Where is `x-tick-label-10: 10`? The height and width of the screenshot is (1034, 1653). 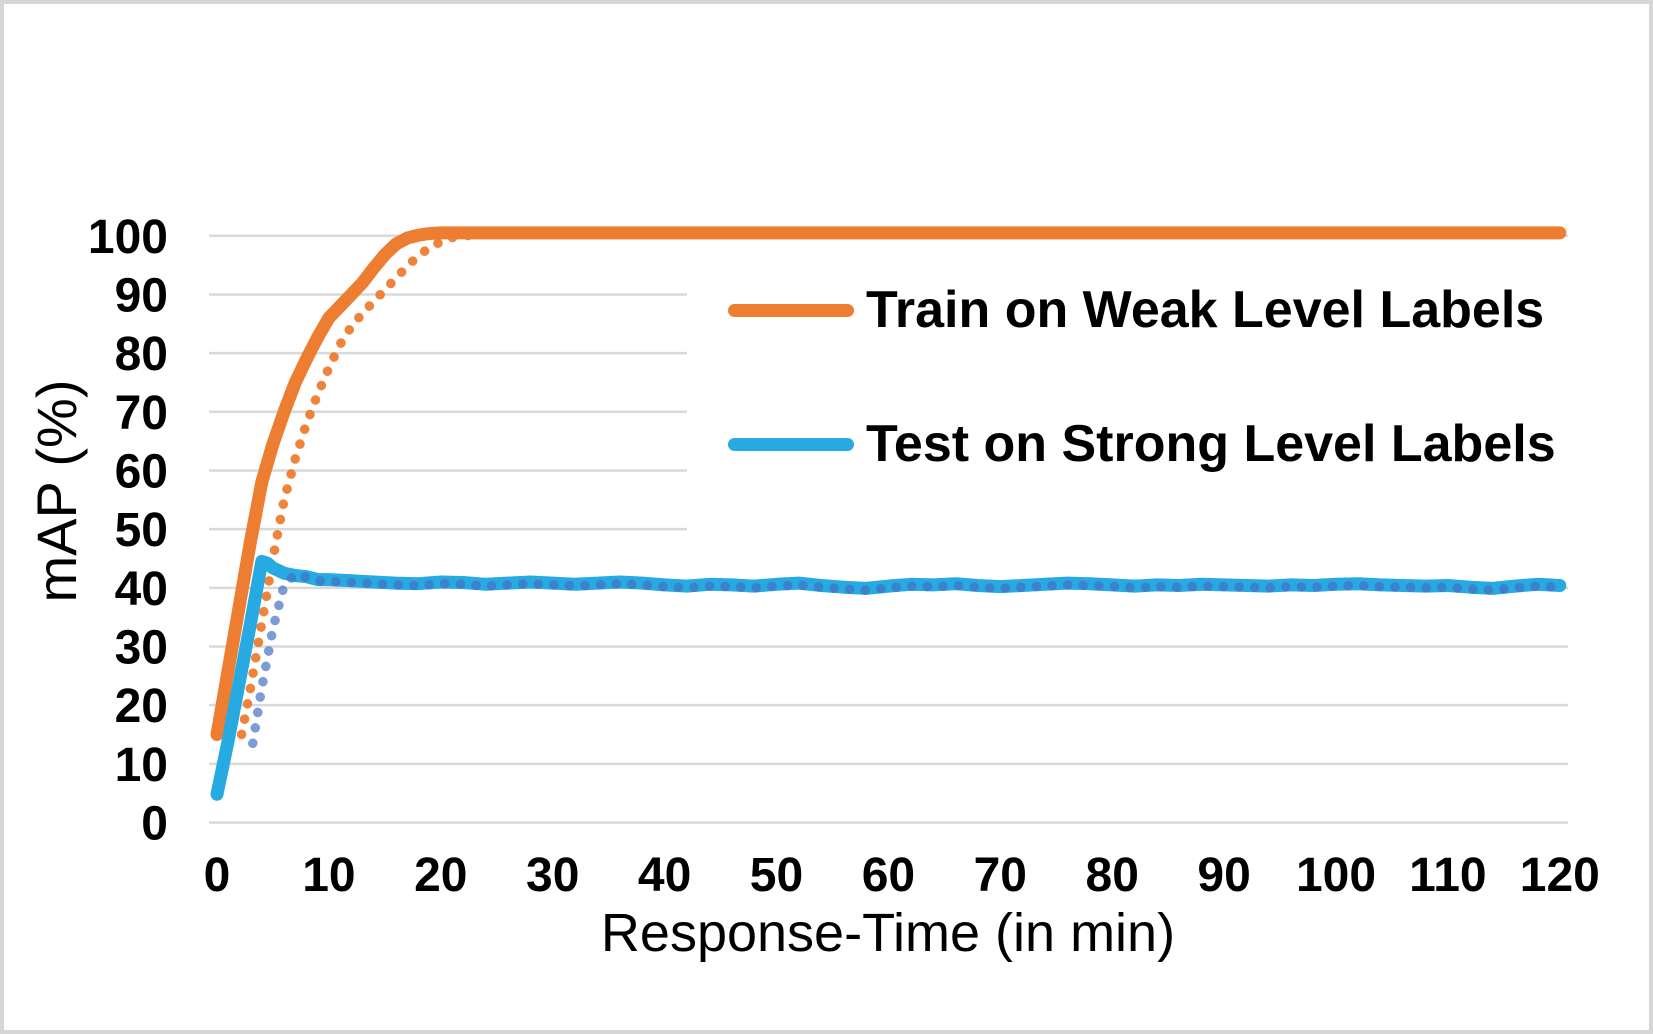 x-tick-label-10: 10 is located at coordinates (328, 875).